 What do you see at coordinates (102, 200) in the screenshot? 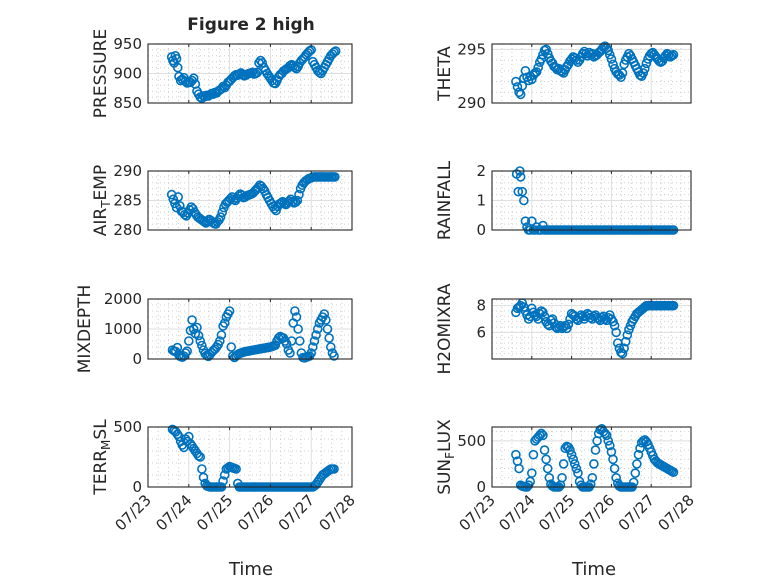
I see `y-axis-label: AIRTEMP` at bounding box center [102, 200].